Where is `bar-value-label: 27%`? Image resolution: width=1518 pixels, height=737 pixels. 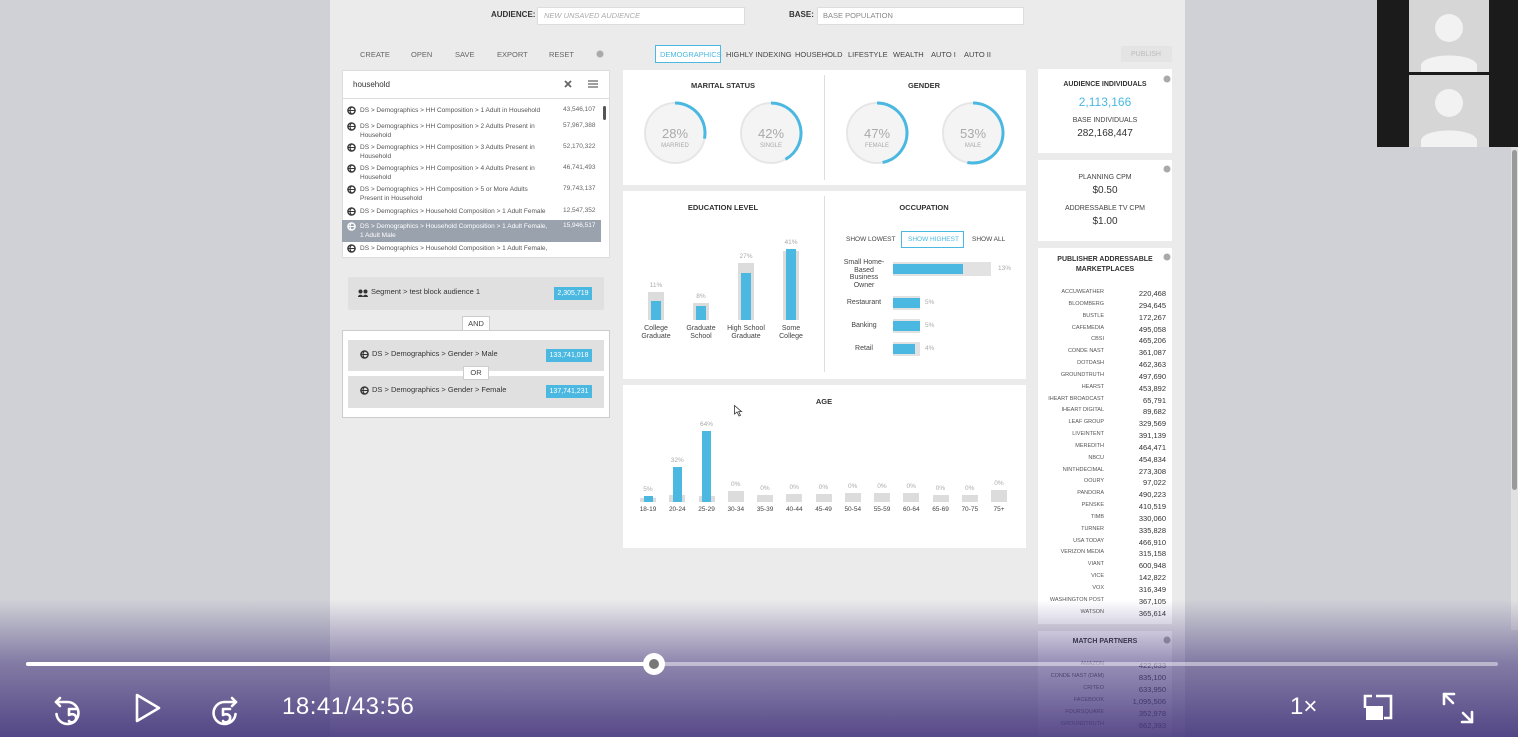
bar-value-label: 27% is located at coordinates (746, 256).